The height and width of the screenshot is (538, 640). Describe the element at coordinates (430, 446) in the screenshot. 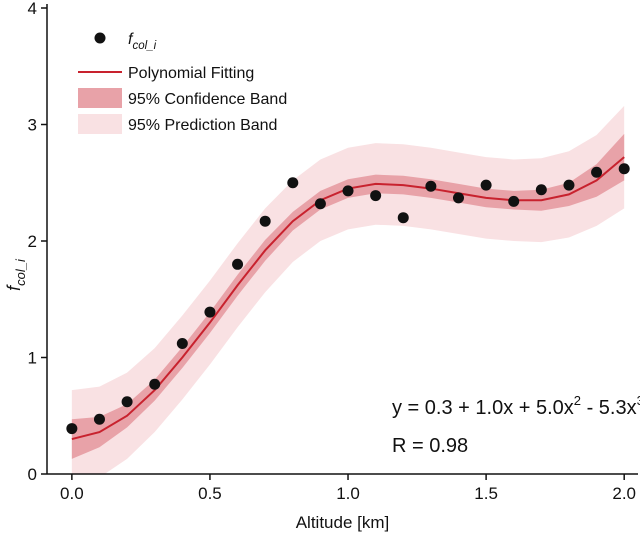

I see `r-value: R = 0.98` at that location.